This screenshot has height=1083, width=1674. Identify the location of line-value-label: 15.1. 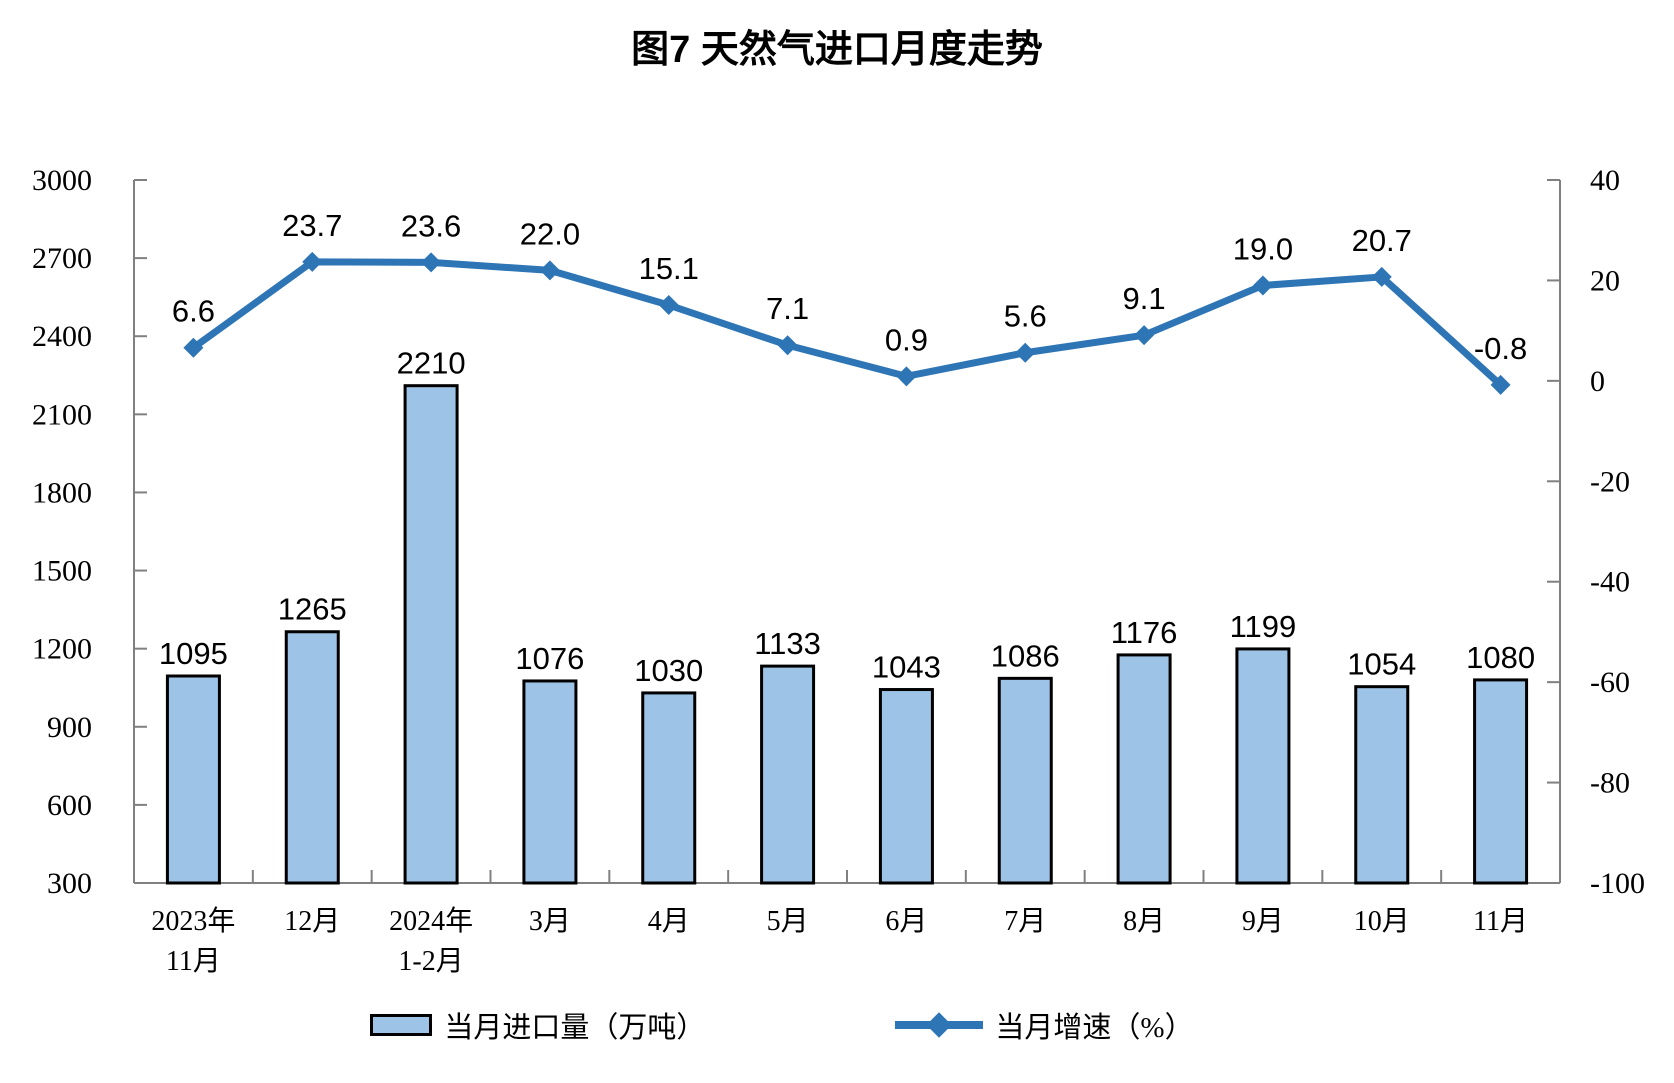
(669, 268).